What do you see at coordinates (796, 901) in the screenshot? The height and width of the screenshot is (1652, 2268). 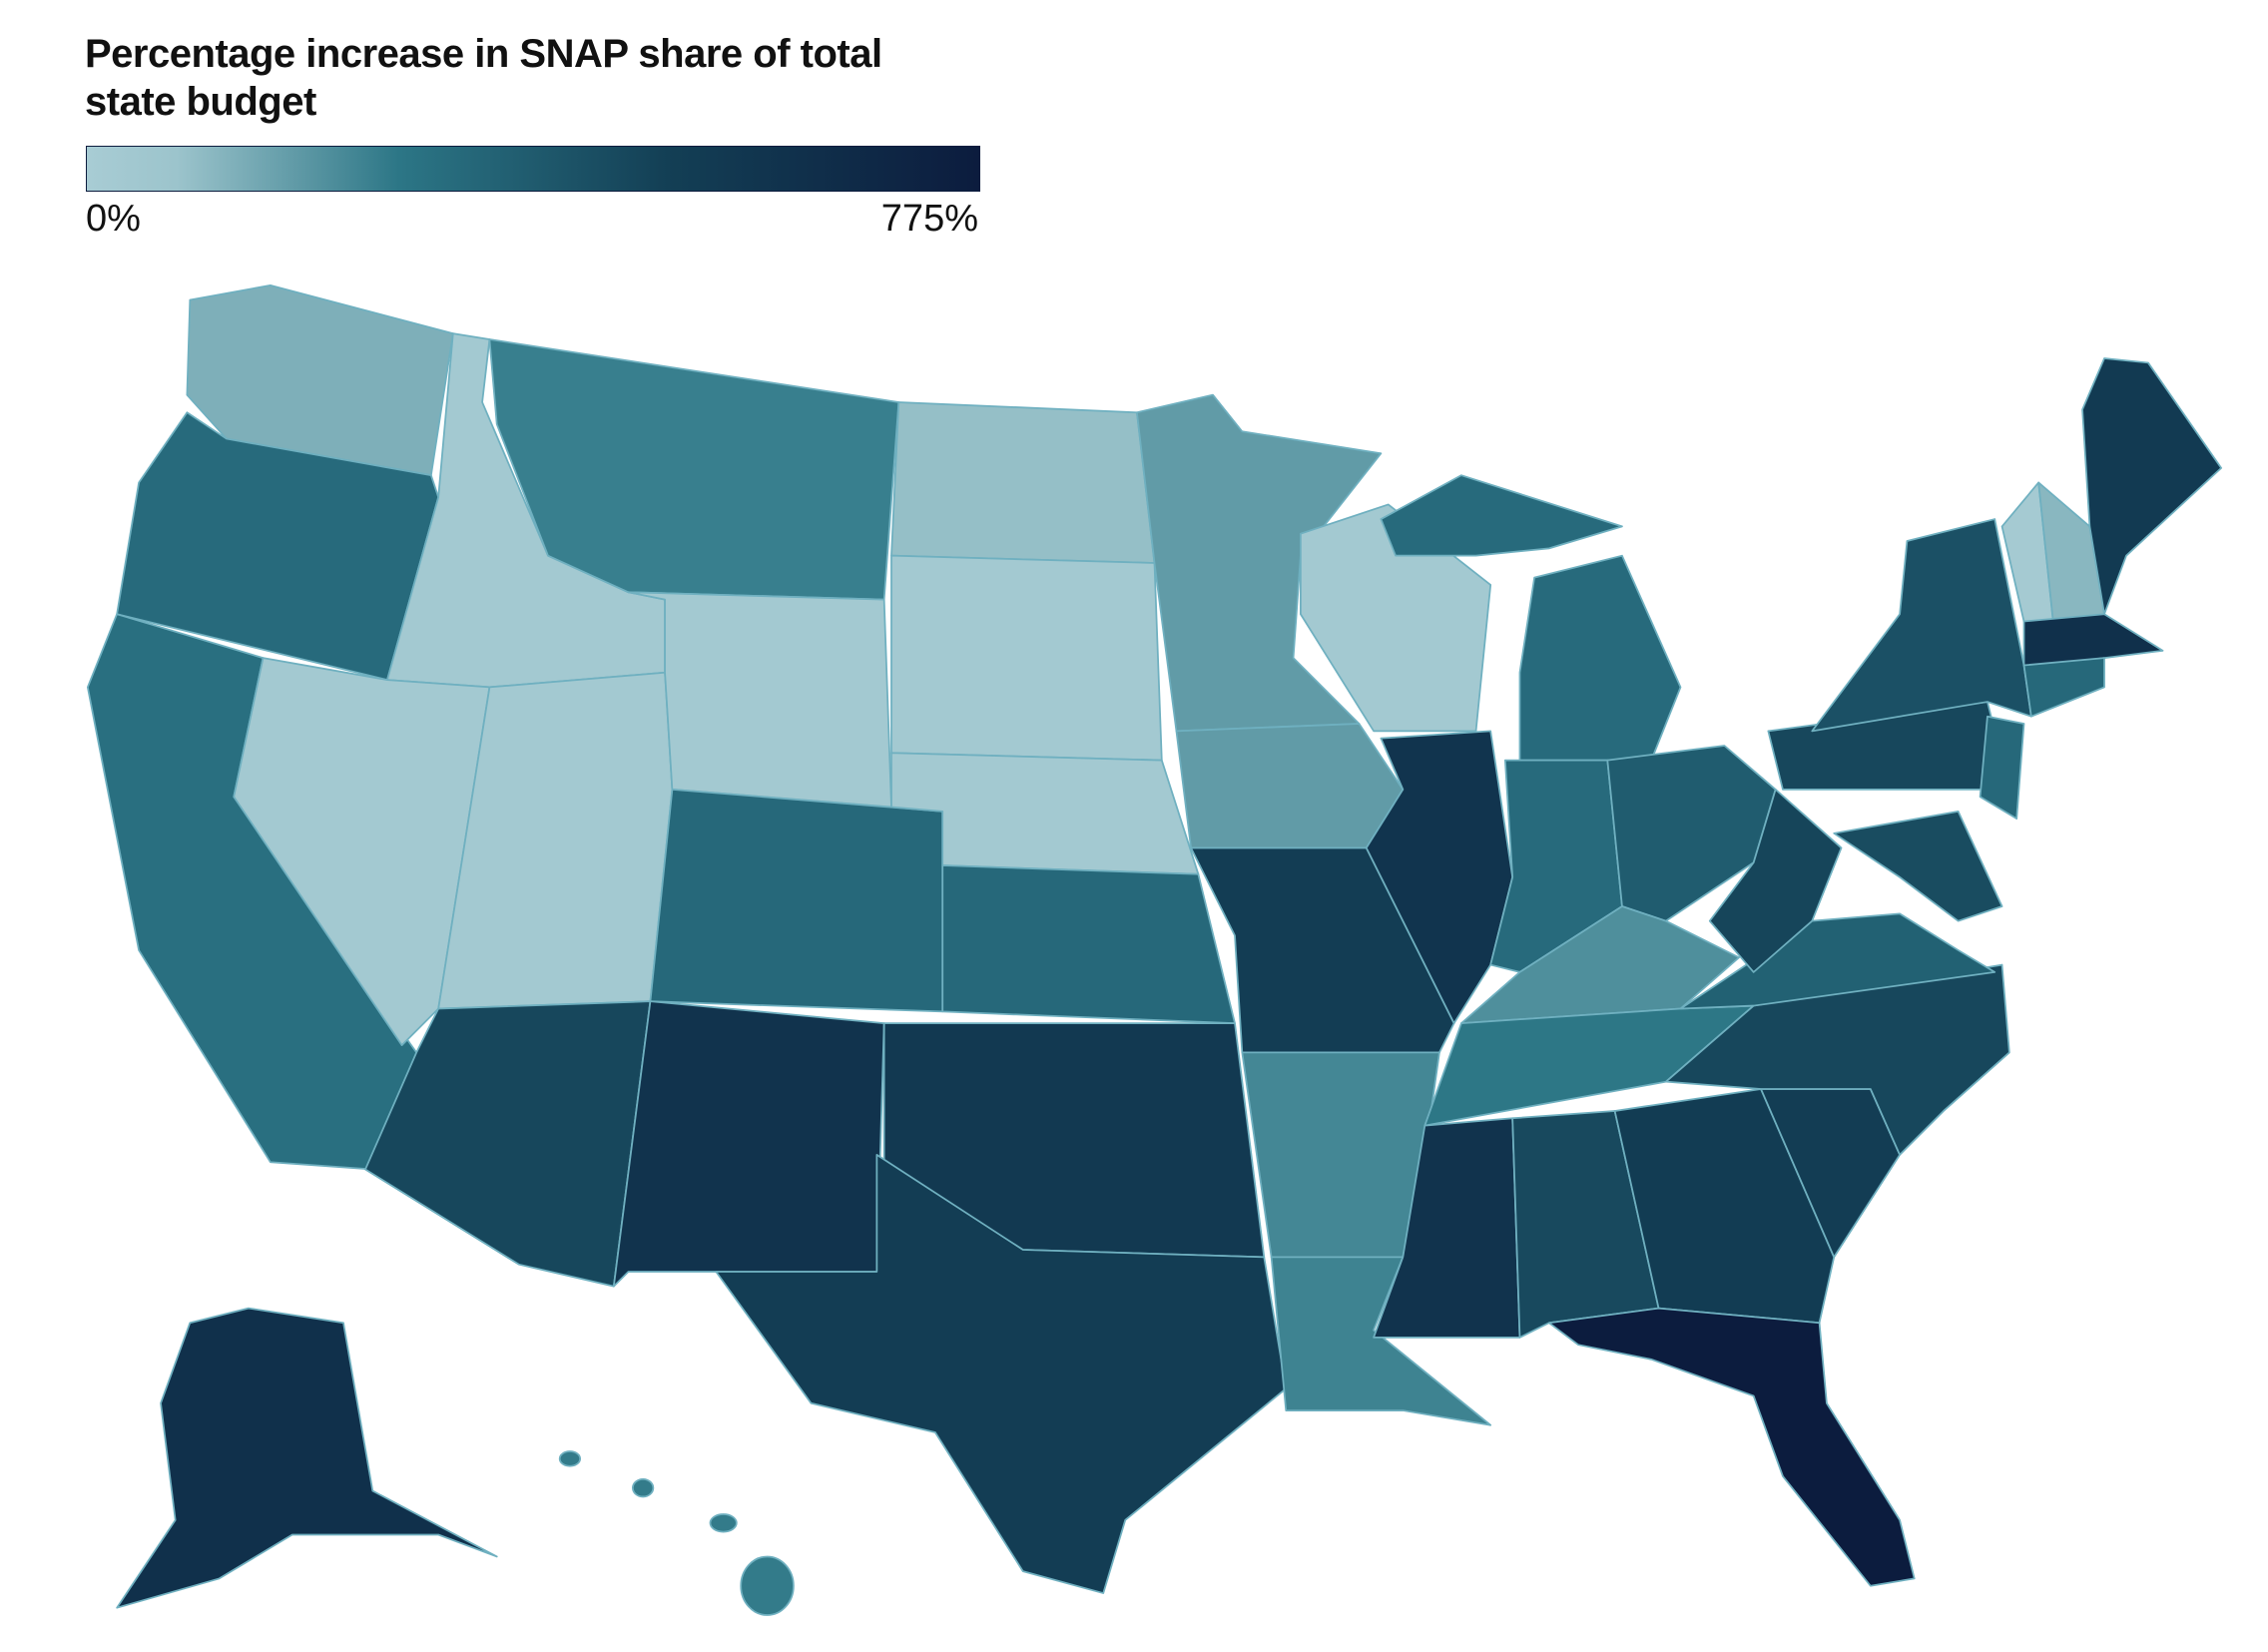 I see `state-co` at bounding box center [796, 901].